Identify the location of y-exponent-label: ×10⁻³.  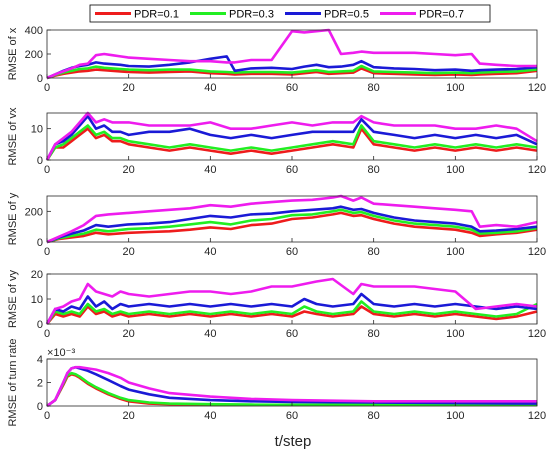
(61, 353).